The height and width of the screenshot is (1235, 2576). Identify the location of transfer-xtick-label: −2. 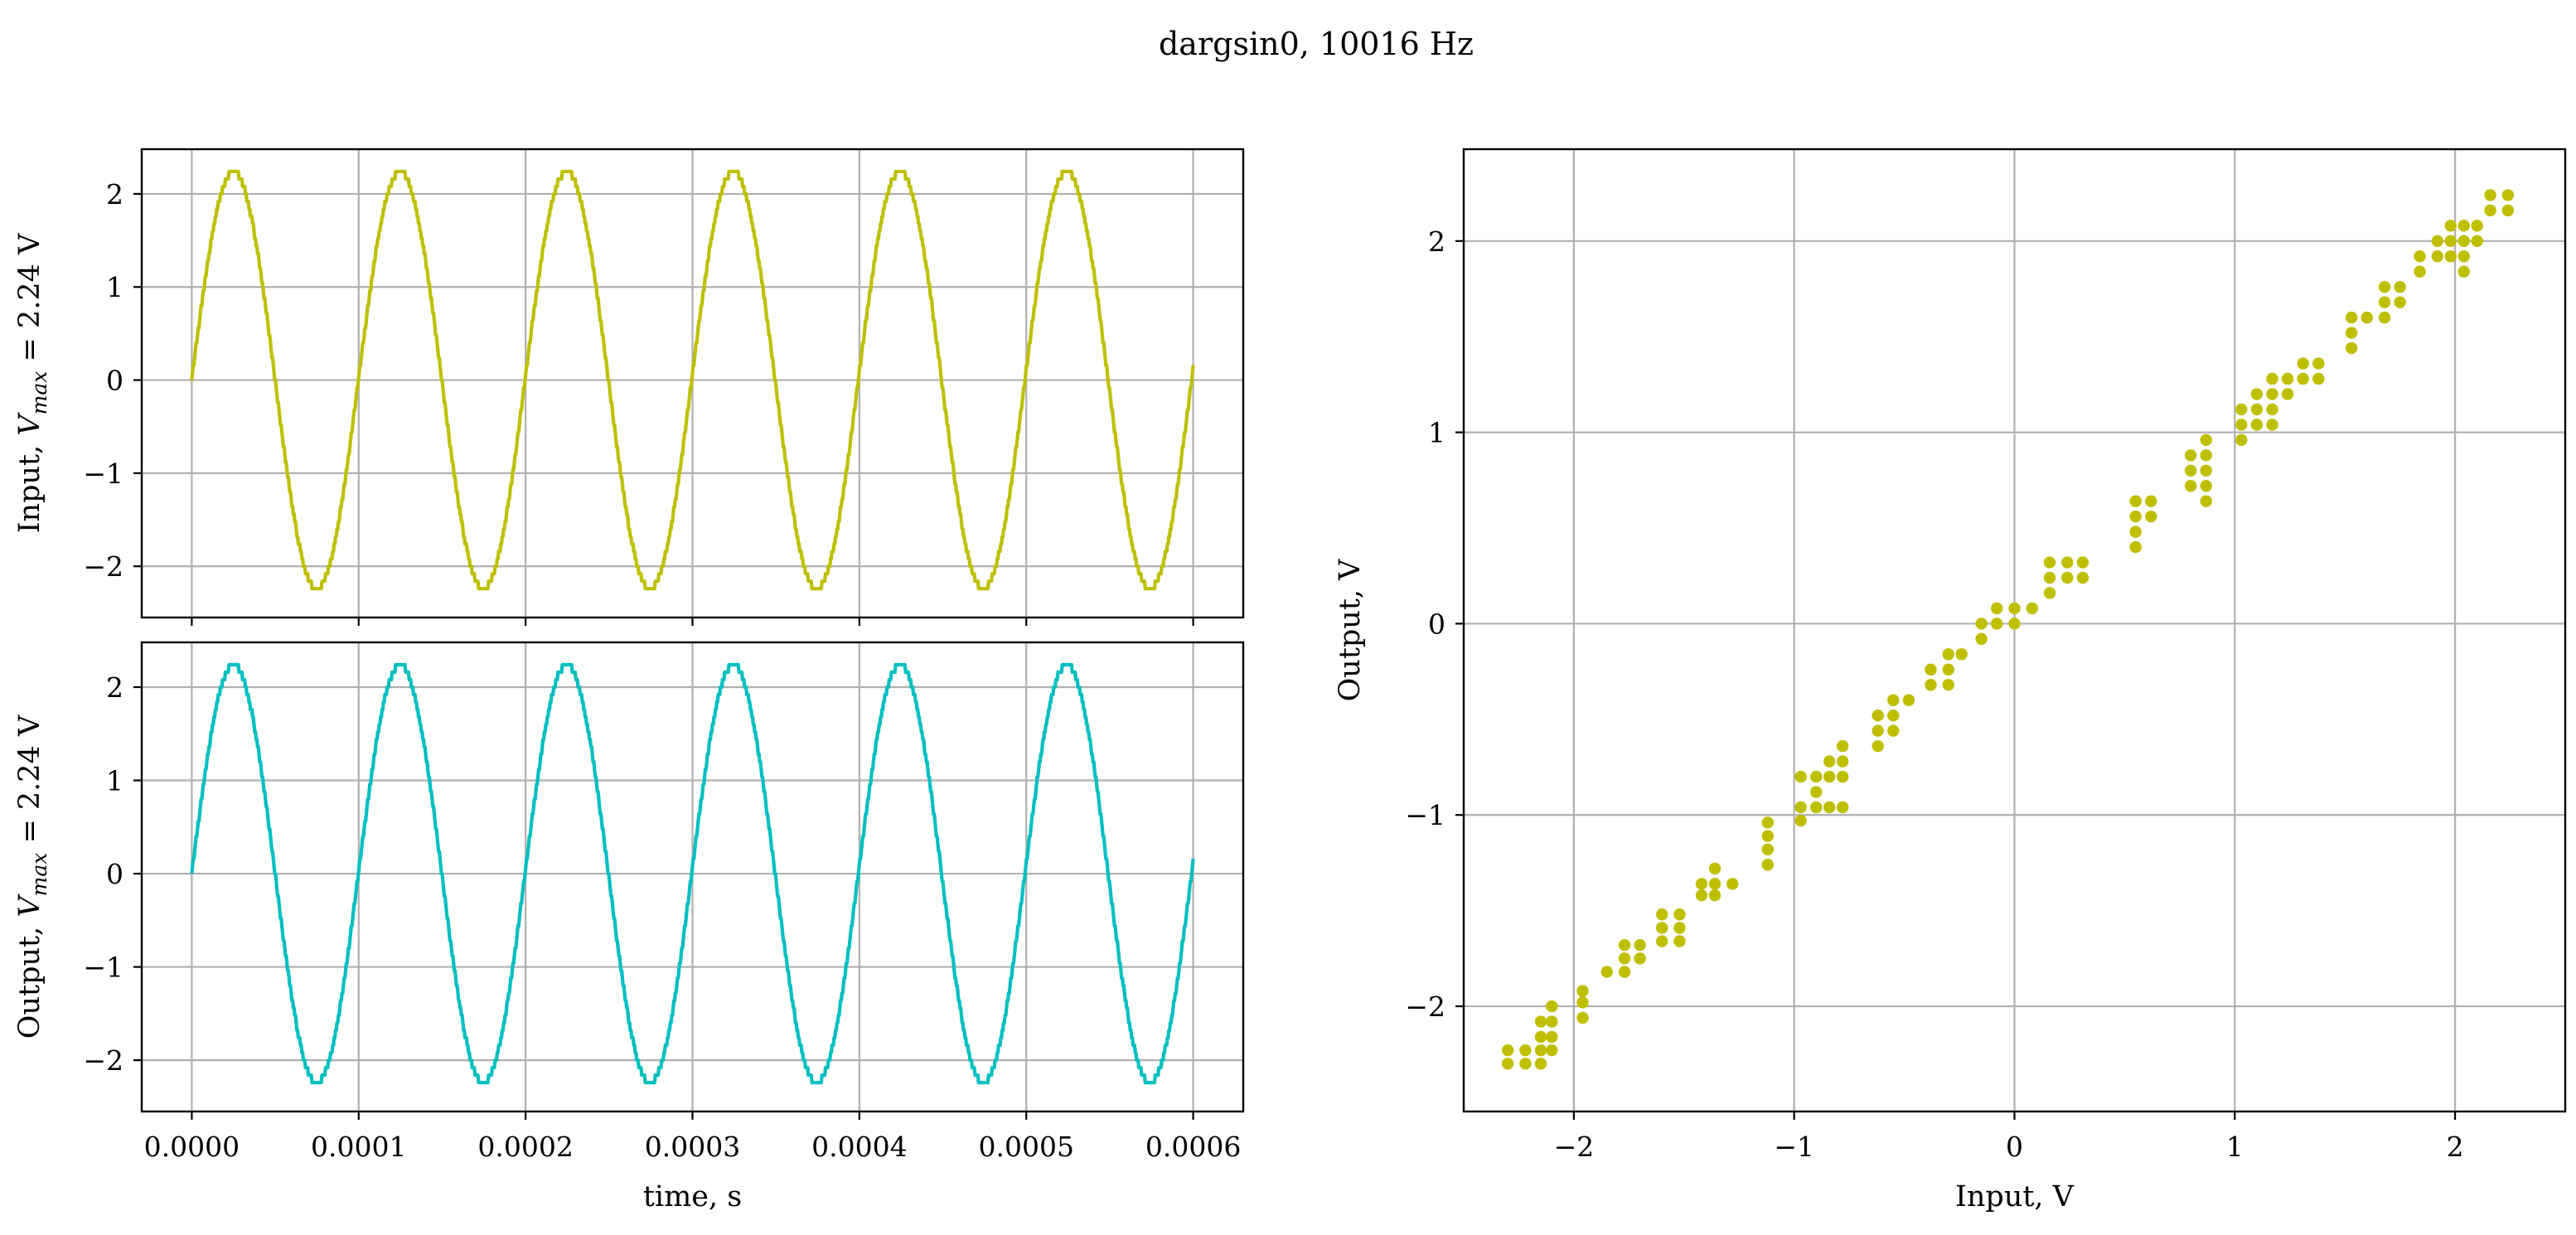
(1574, 1147).